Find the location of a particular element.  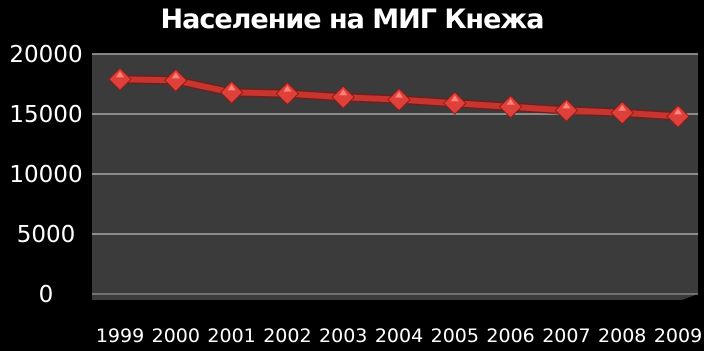

x-tick-label: 2003 is located at coordinates (343, 336).